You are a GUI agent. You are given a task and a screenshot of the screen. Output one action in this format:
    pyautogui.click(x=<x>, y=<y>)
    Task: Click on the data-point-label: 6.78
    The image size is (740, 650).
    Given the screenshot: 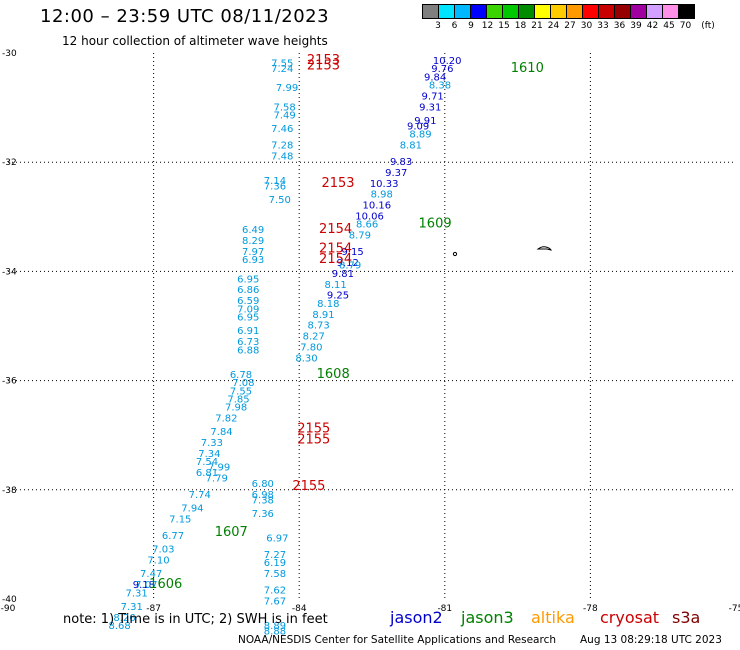 What is the action you would take?
    pyautogui.click(x=241, y=375)
    